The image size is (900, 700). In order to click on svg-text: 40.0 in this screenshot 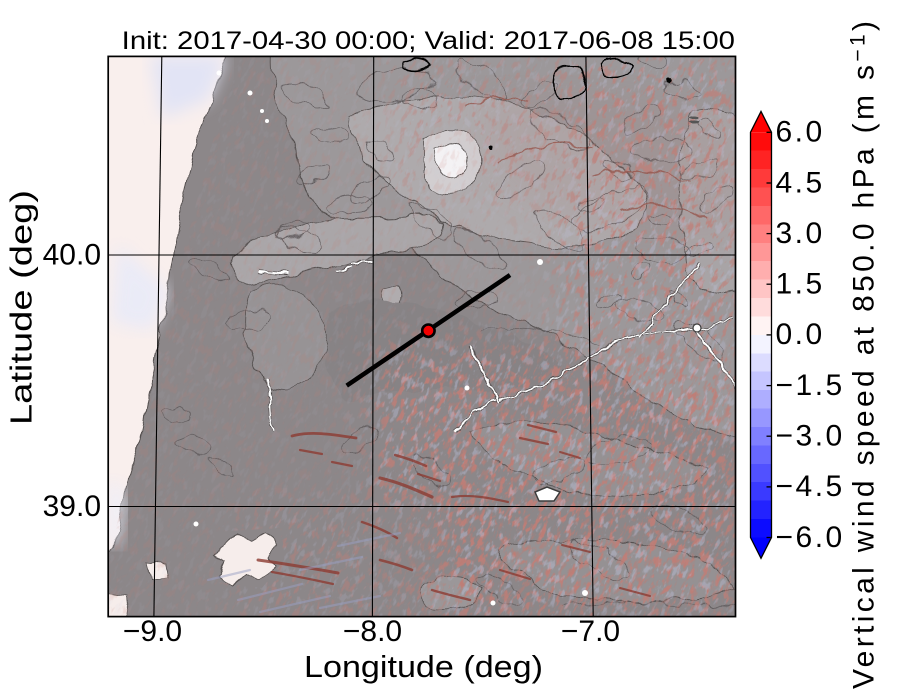, I will do `click(72, 254)`.